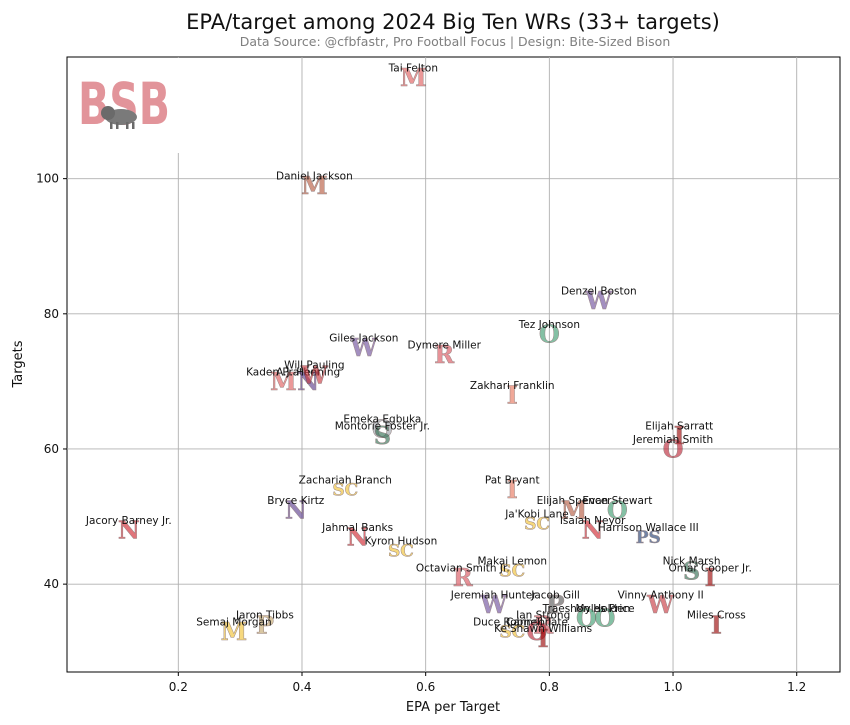 Image resolution: width=850 pixels, height=725 pixels. I want to click on point-label-dymere-miller: Dymere Miller, so click(444, 345).